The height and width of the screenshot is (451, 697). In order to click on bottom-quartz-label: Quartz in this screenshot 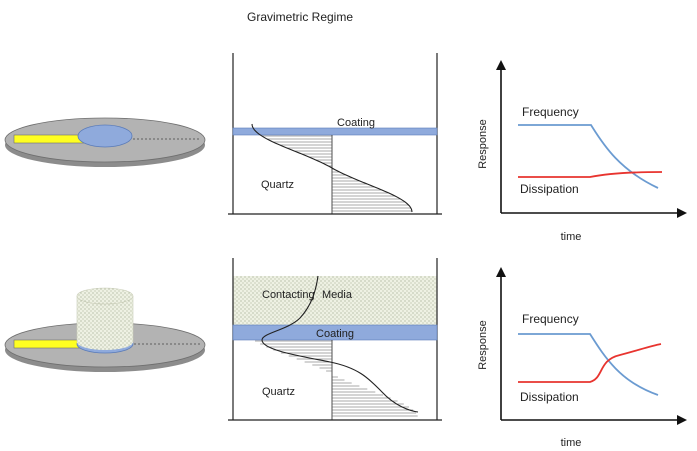, I will do `click(278, 392)`.